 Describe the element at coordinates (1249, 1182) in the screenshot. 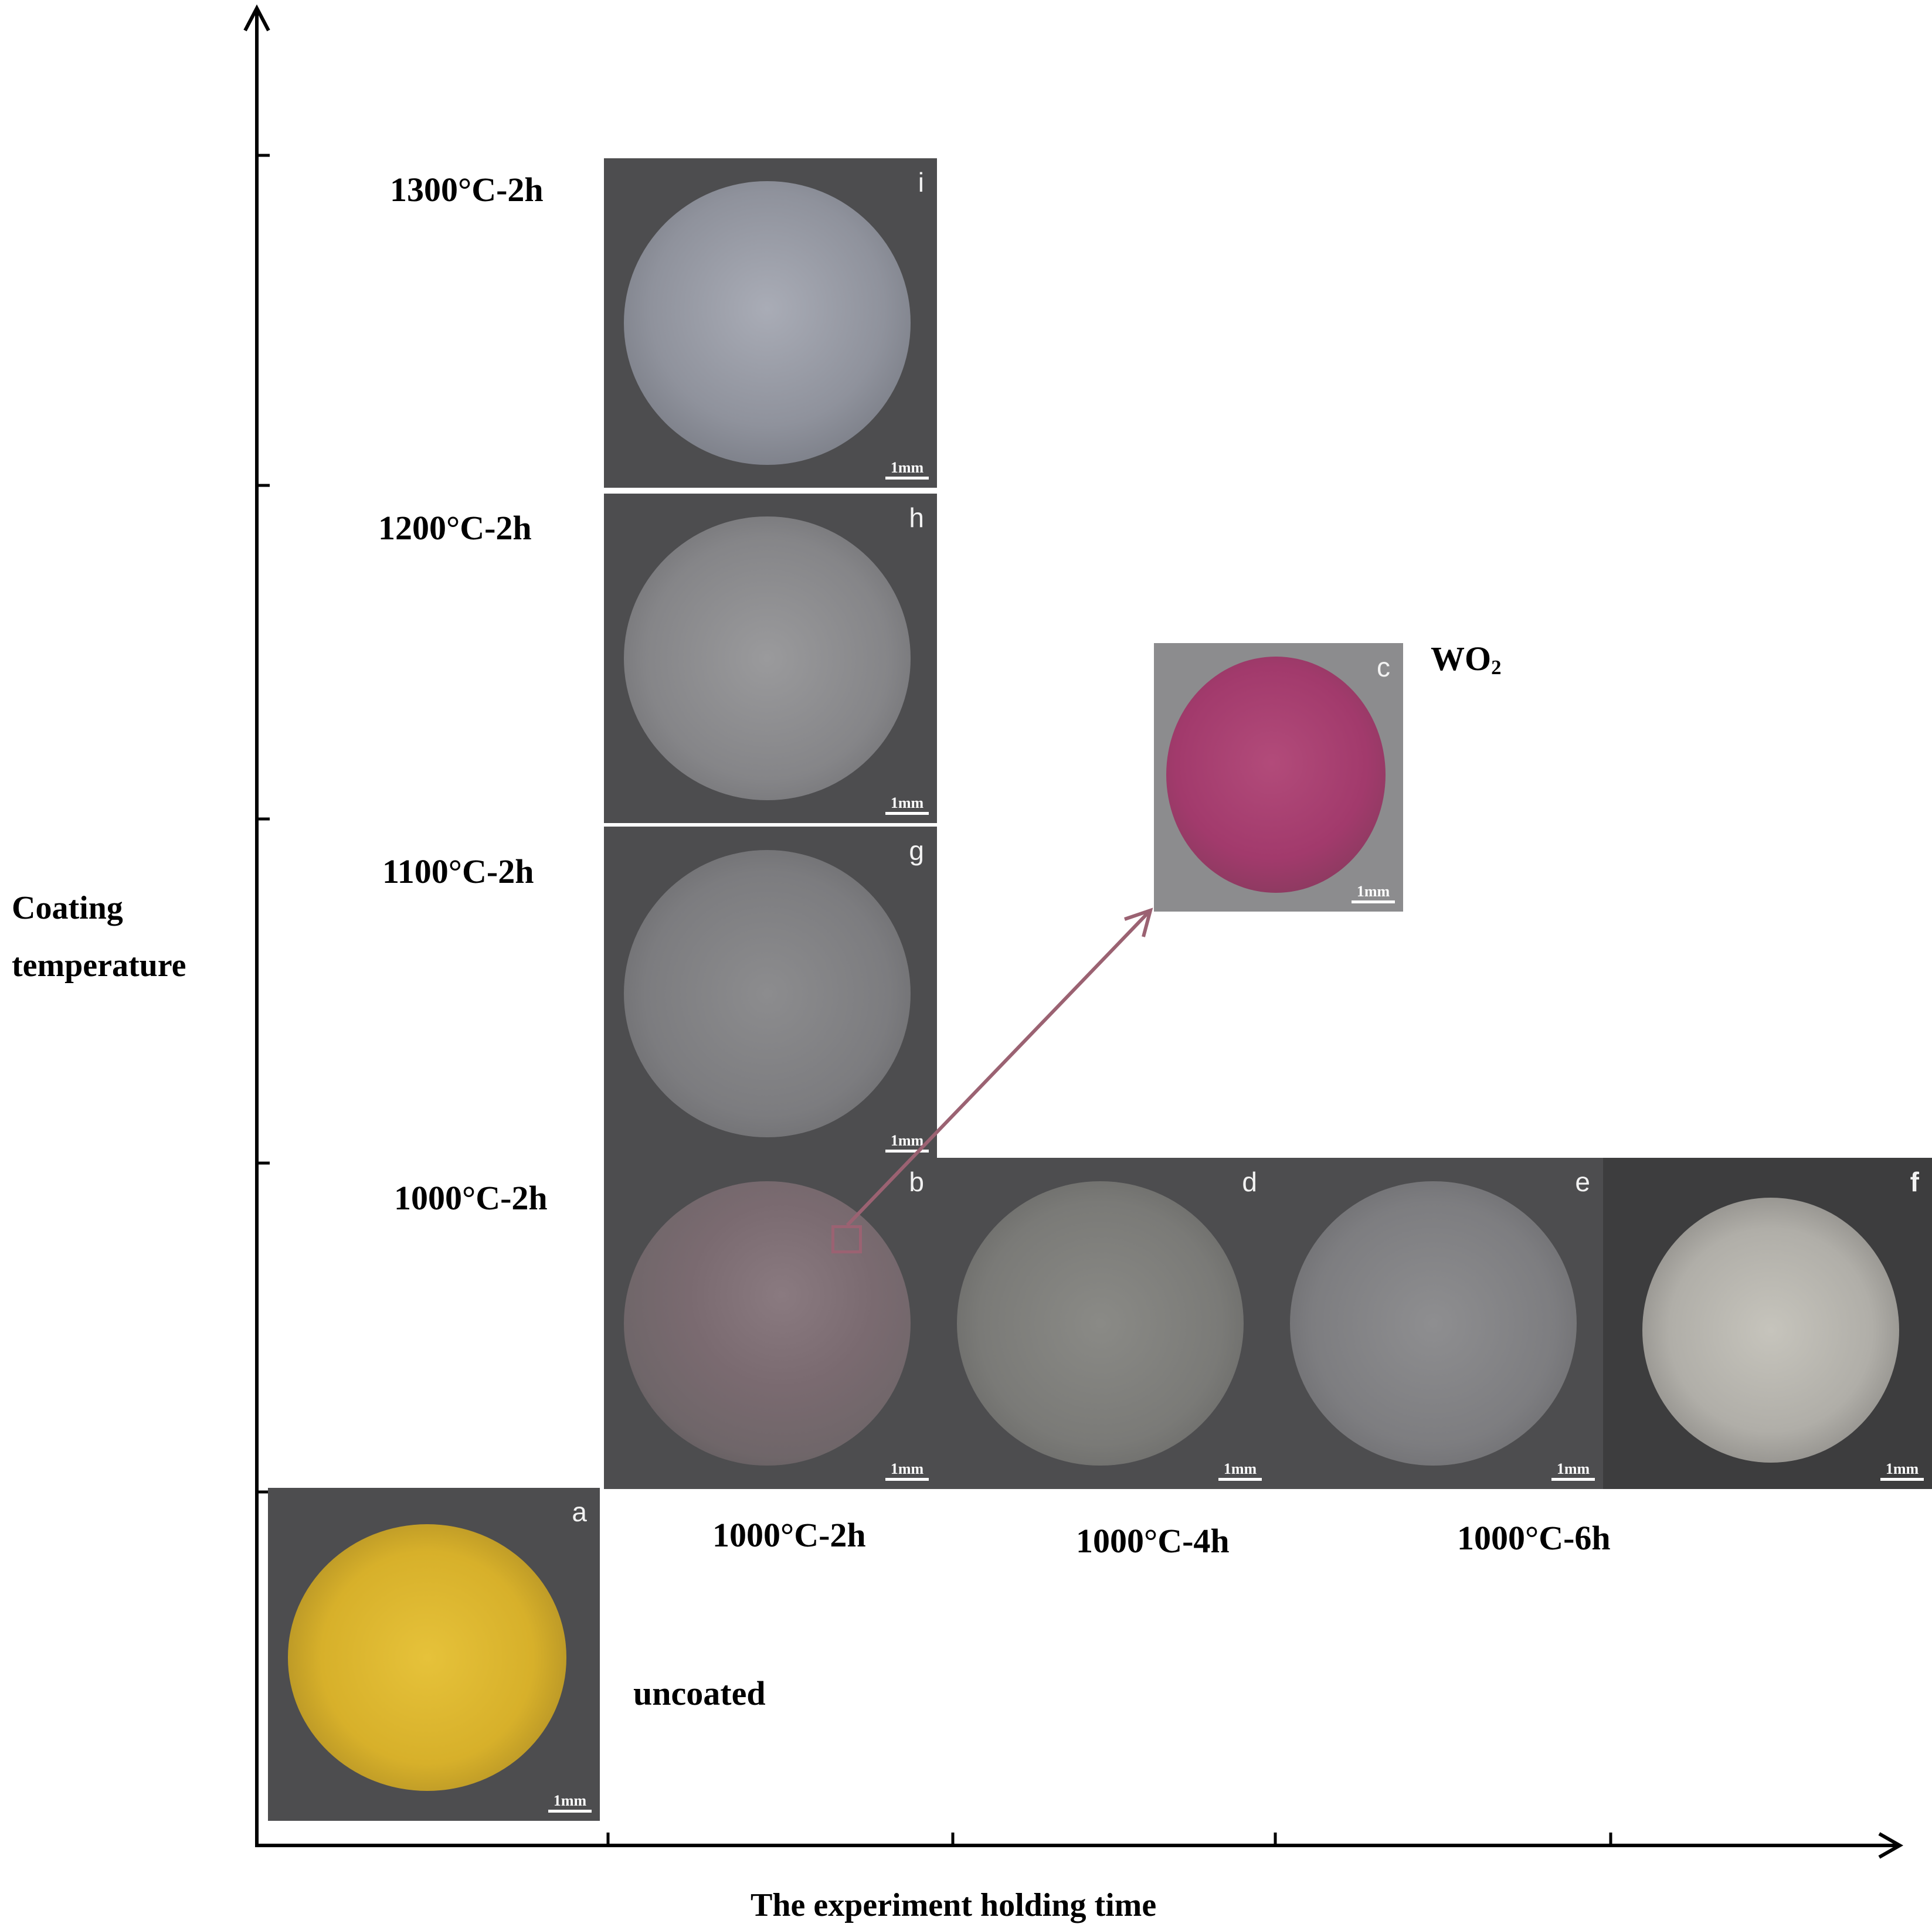

I see `panel-tag: d` at that location.